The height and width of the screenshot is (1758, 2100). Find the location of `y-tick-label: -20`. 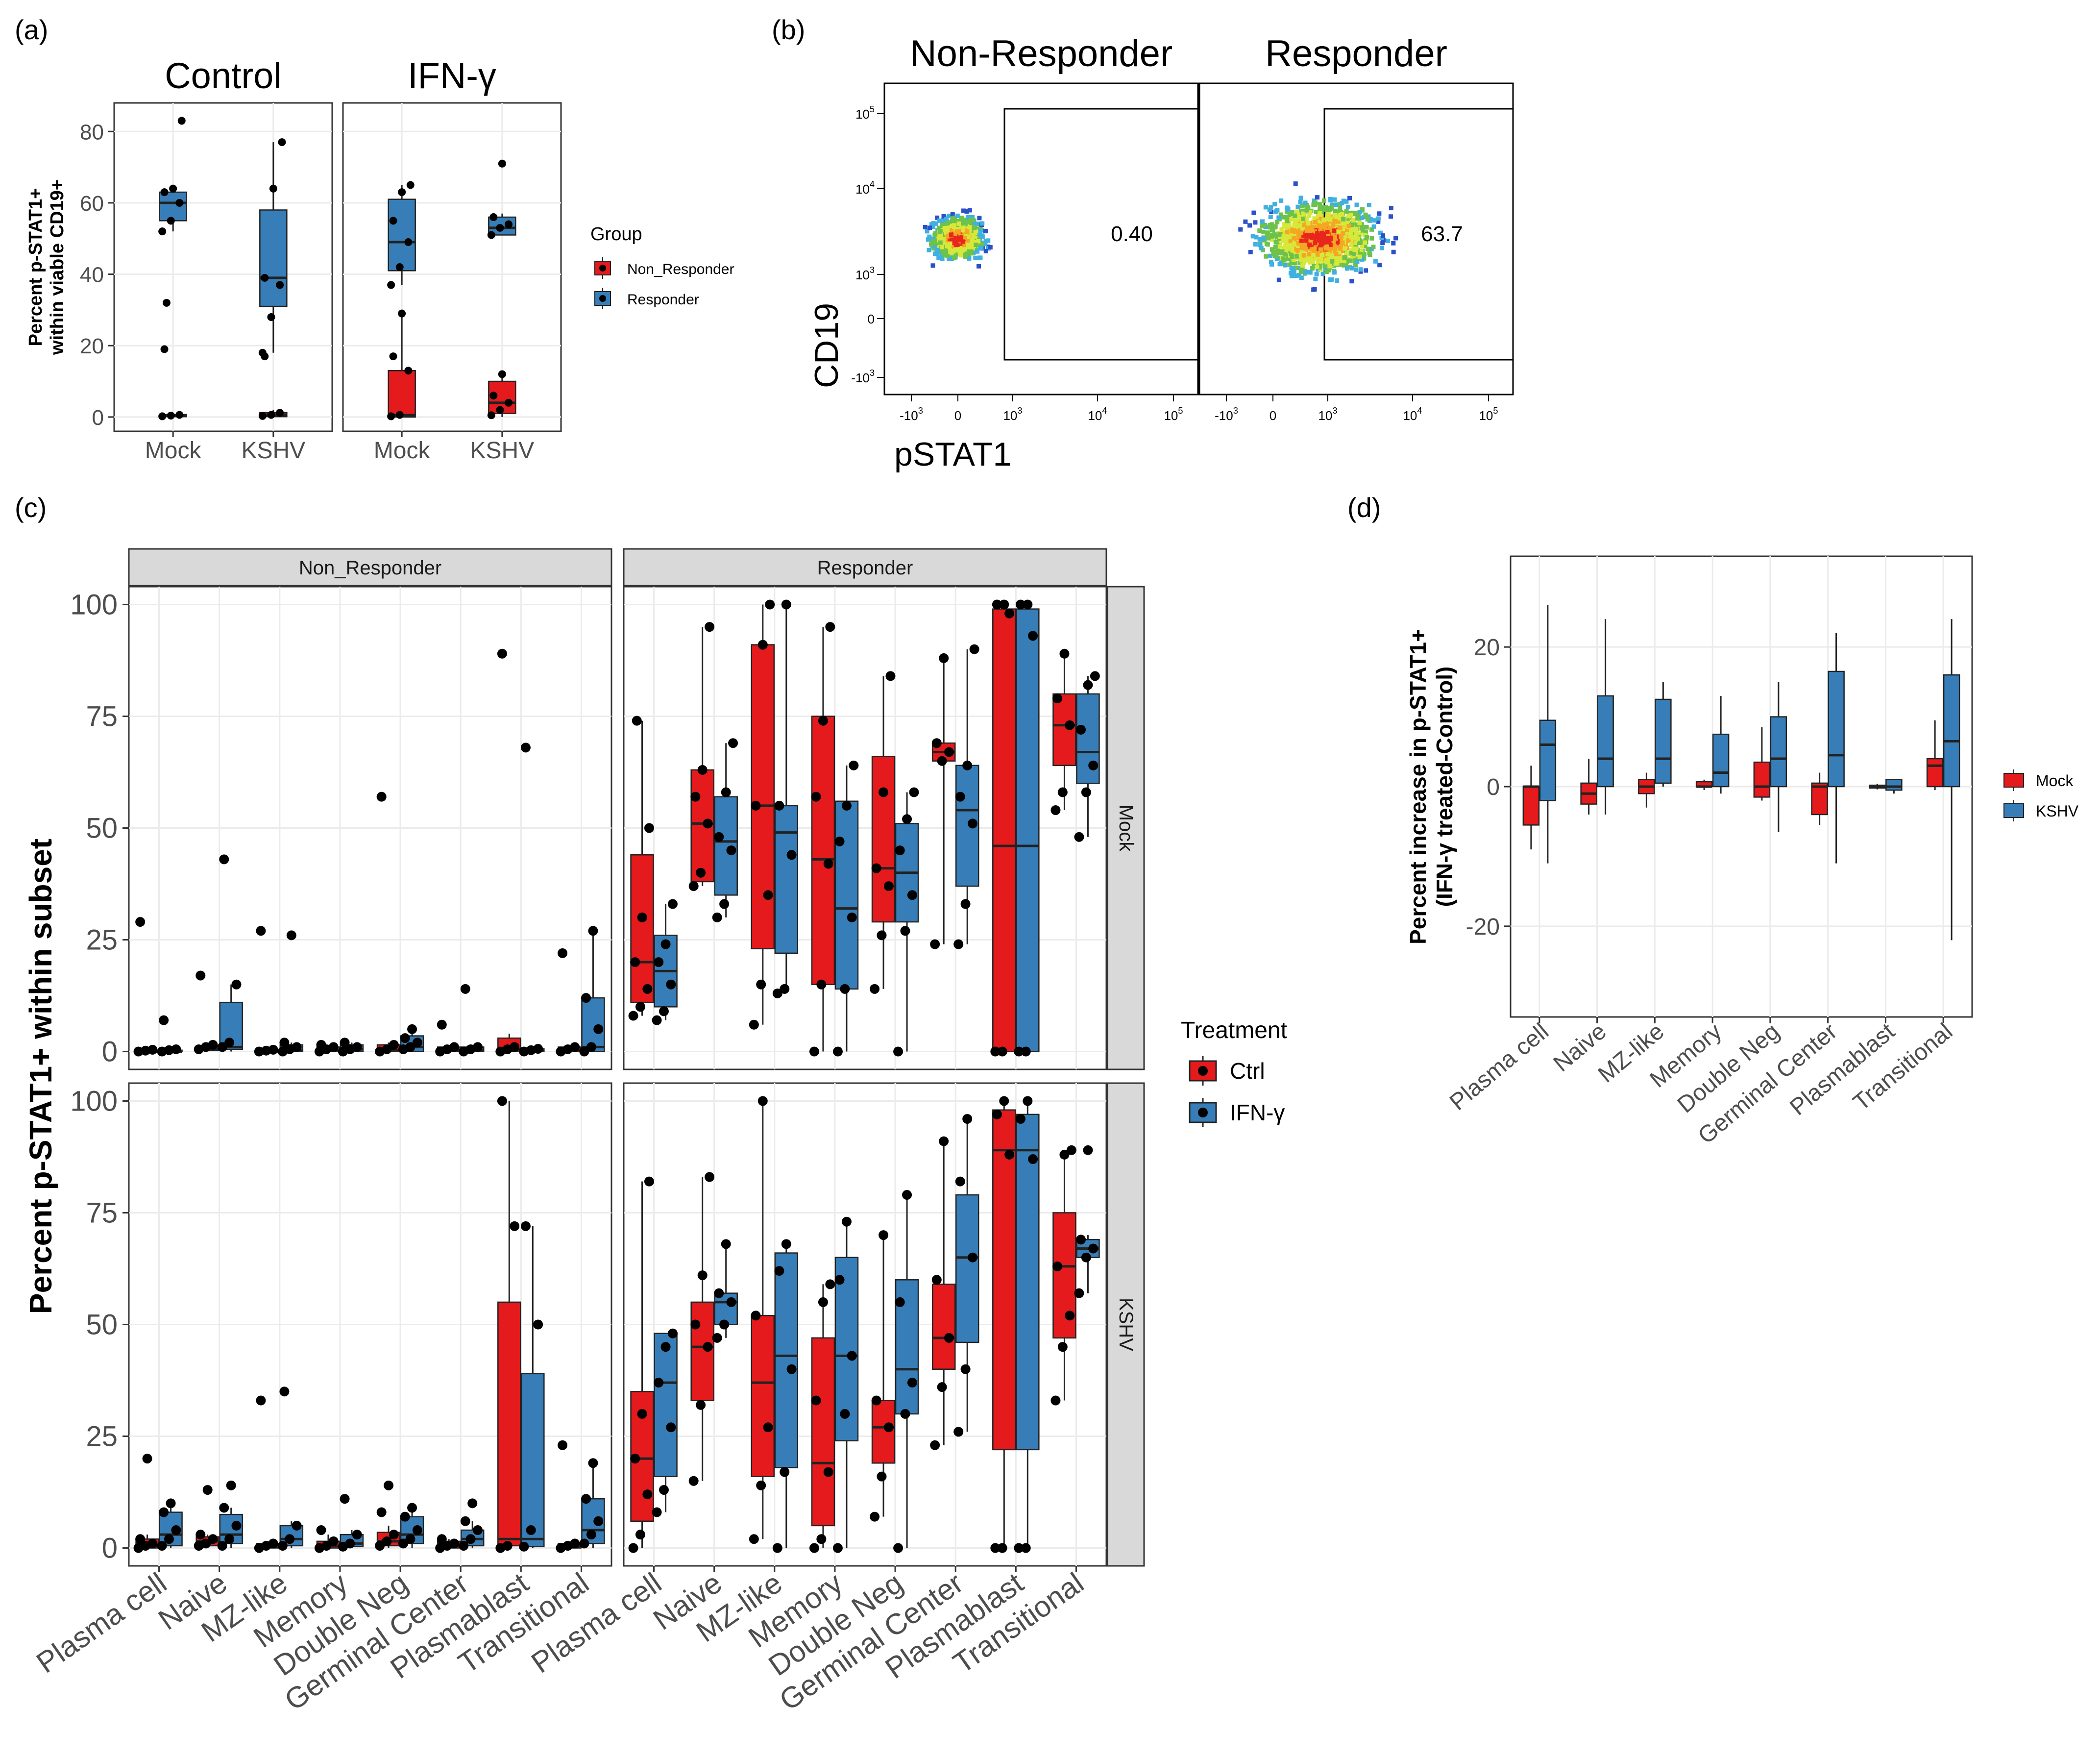

y-tick-label: -20 is located at coordinates (1483, 927).